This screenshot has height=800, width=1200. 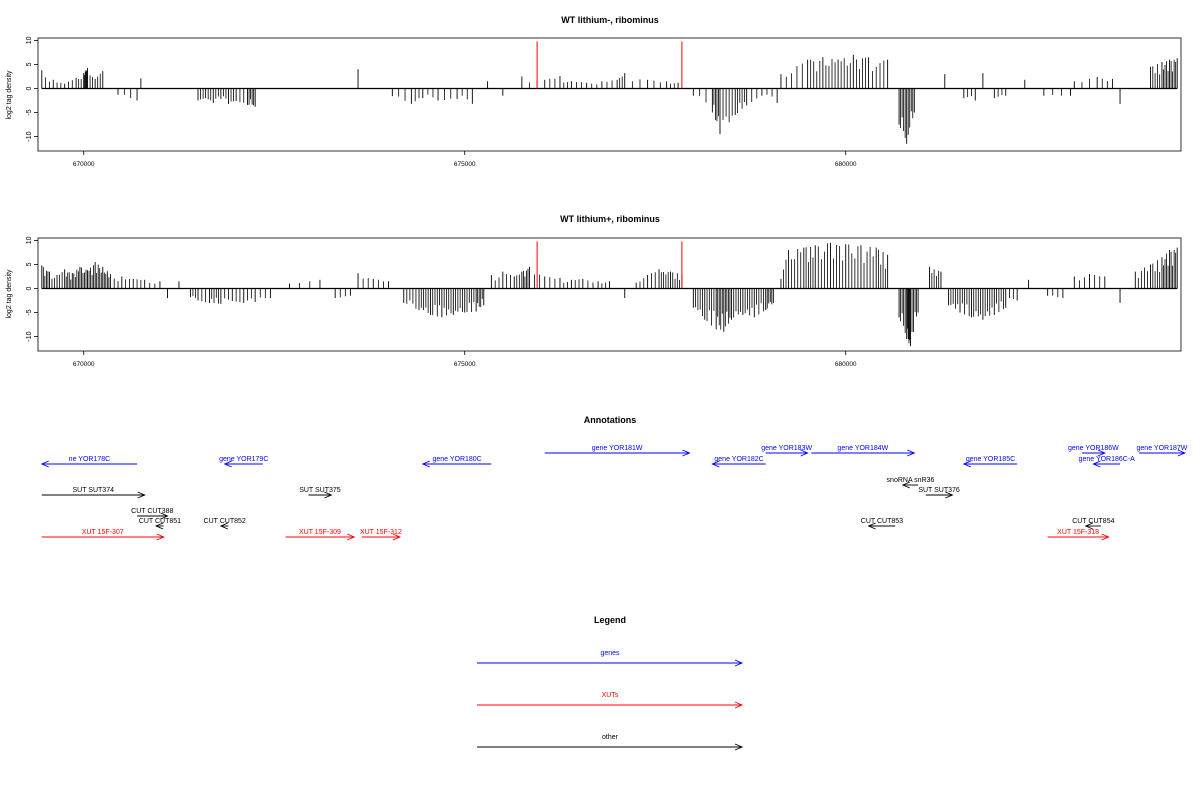 I want to click on annotation-feature: gene YOR183W, so click(x=786, y=451).